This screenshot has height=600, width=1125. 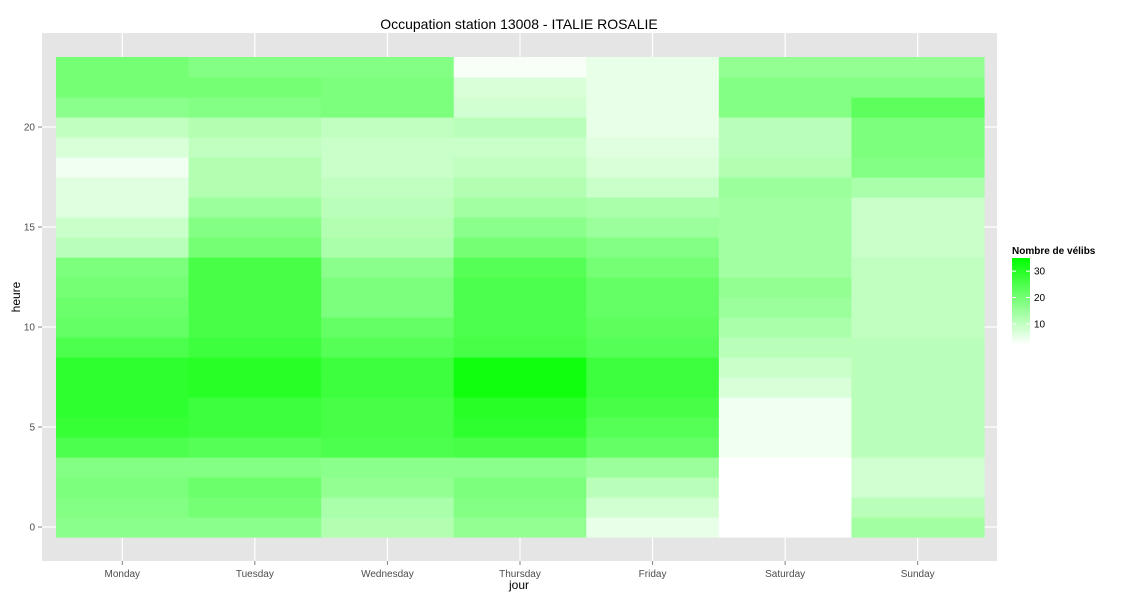 I want to click on legend-ticks: 10 20 30, so click(x=1029, y=298).